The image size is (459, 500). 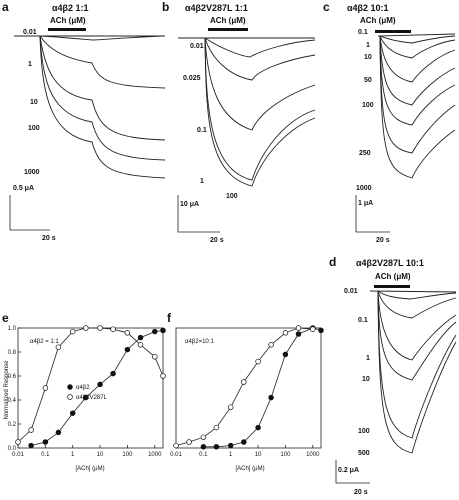 I want to click on legend-marker-open, so click(x=70, y=397).